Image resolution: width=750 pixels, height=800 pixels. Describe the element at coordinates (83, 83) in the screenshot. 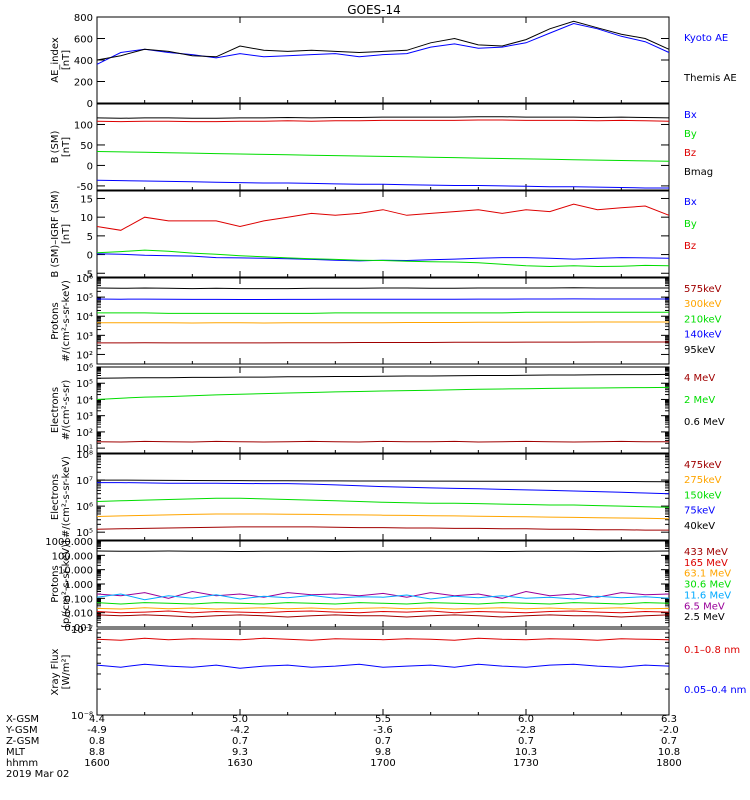

I see `y-tick-label: 200` at that location.